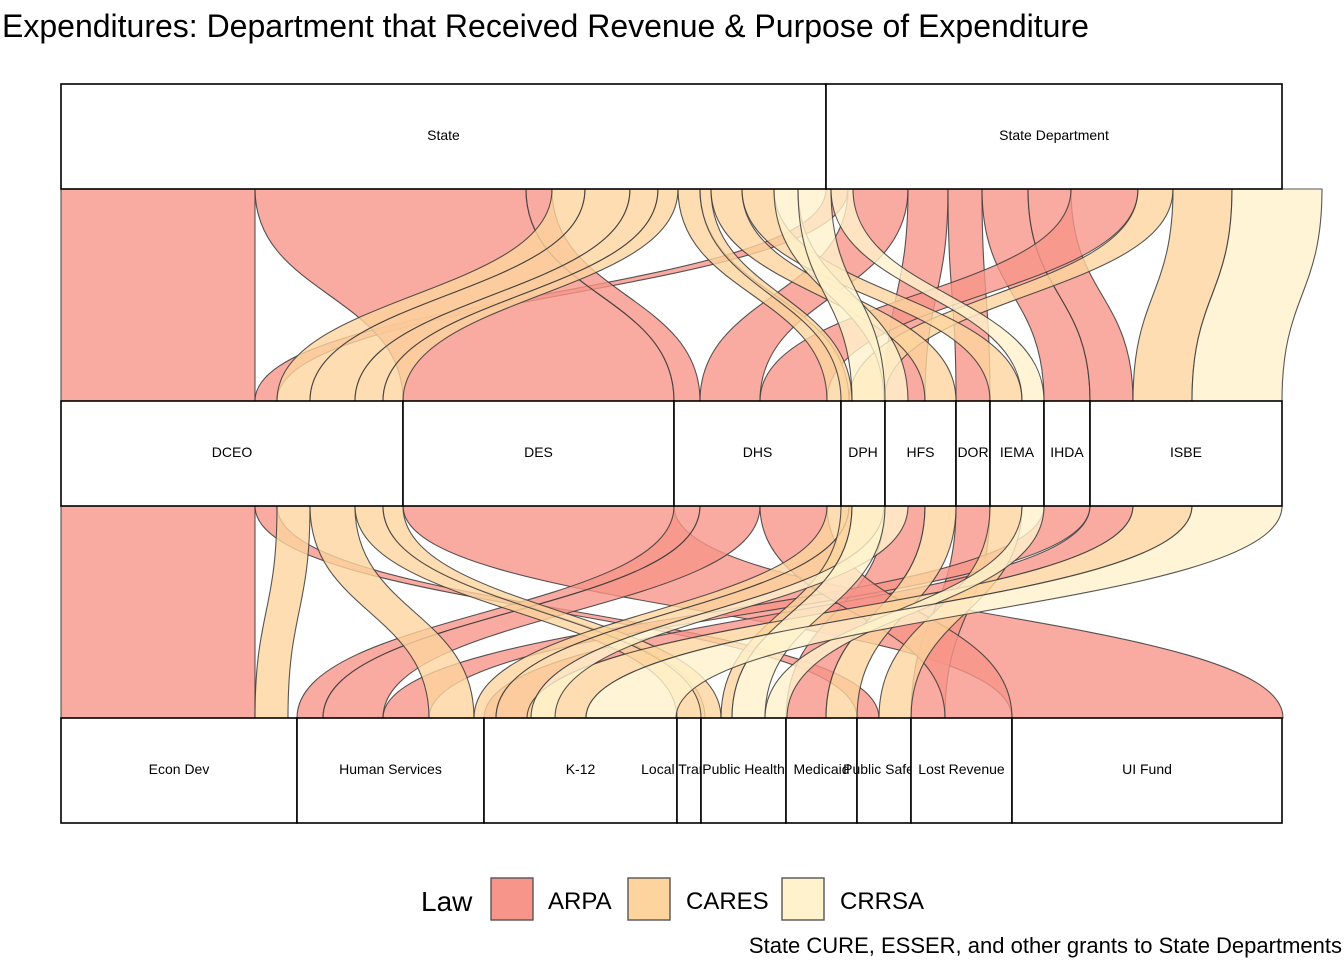 The width and height of the screenshot is (1344, 960). I want to click on legend: Law ARPA CARES CRRSA, so click(672, 899).